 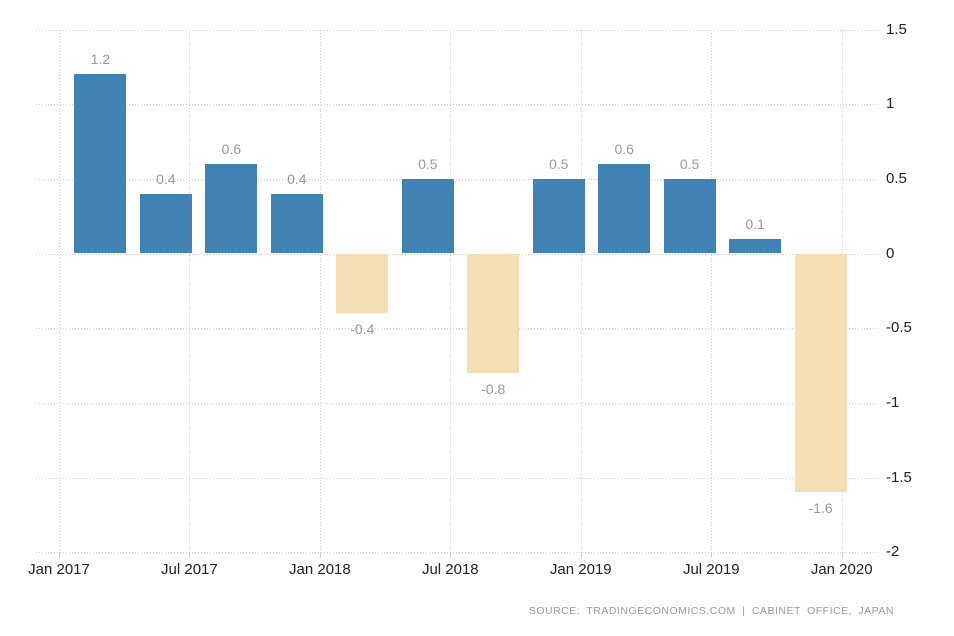 I want to click on x-tick-label: Jan 2017, so click(x=59, y=569).